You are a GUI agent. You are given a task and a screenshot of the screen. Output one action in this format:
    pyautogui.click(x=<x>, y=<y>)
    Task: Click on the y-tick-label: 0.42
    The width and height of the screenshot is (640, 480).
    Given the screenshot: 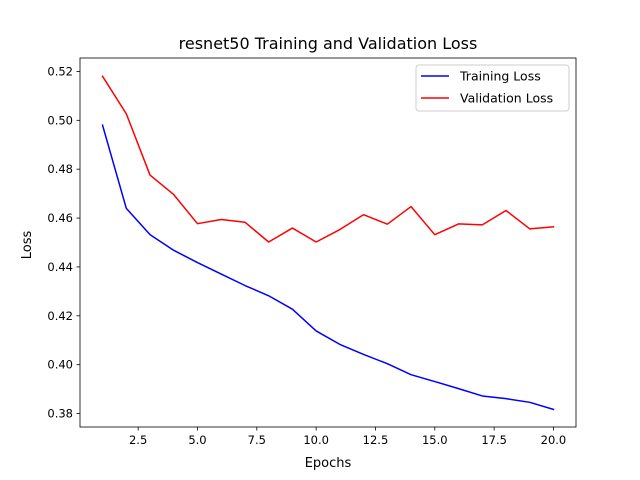 What is the action you would take?
    pyautogui.click(x=60, y=316)
    